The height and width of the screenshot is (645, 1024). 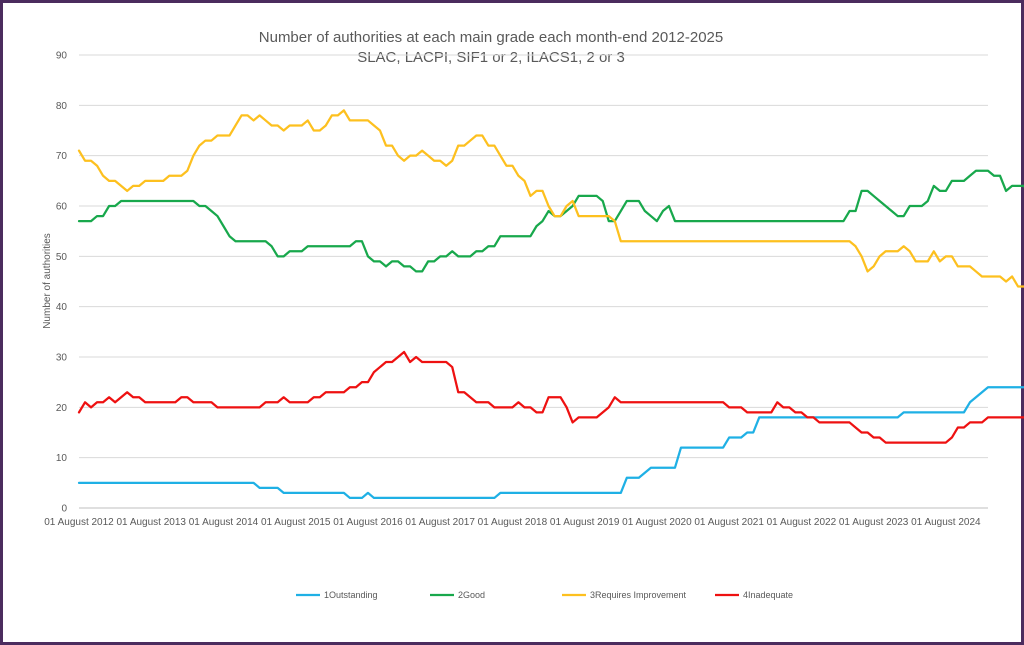 I want to click on legend-label-1: 1Outstanding, so click(x=351, y=595).